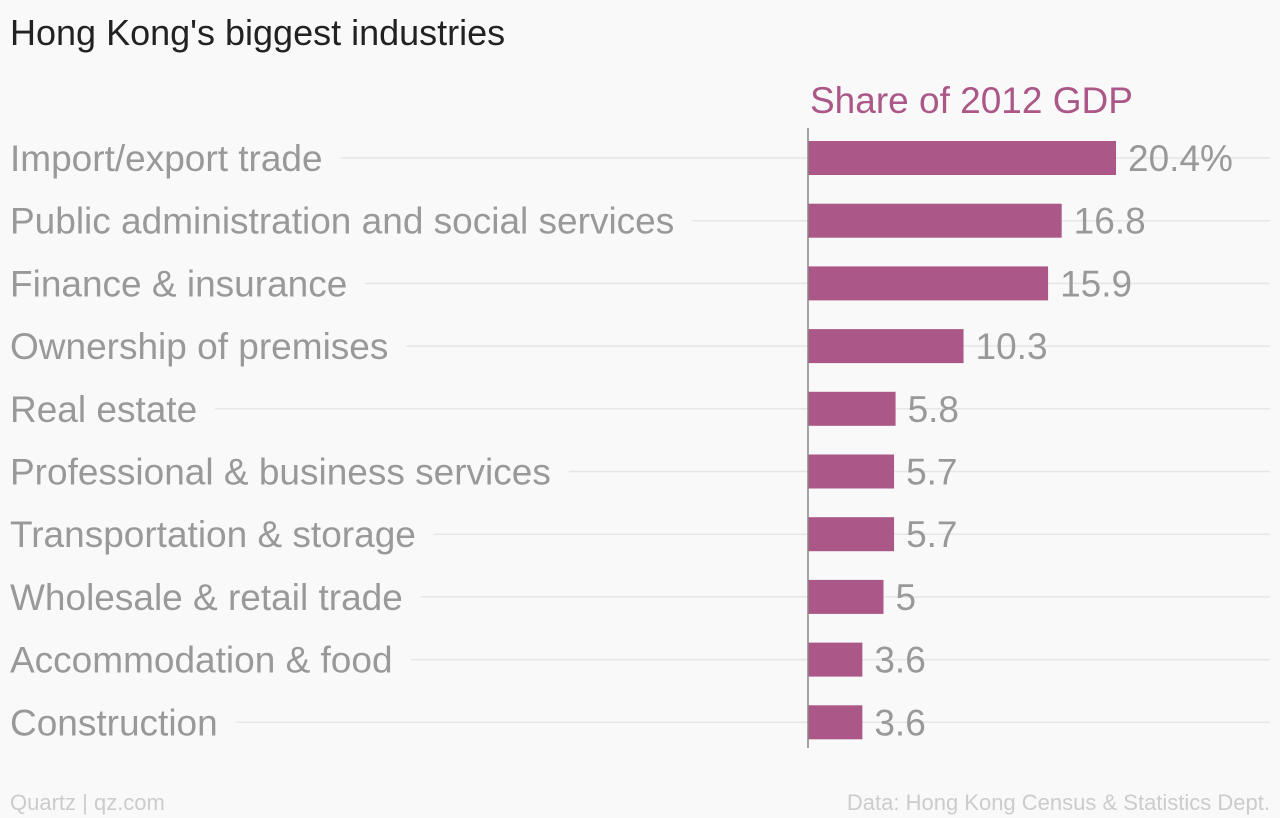  Describe the element at coordinates (213, 534) in the screenshot. I see `category-label: Transportation & storage` at that location.